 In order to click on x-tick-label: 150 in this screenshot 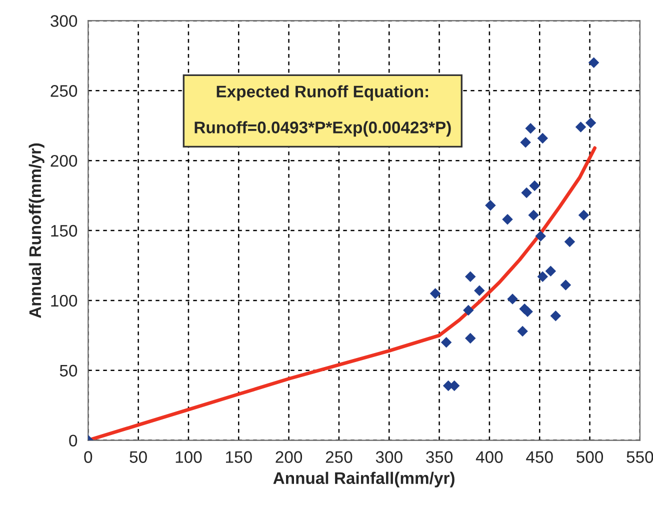, I will do `click(239, 457)`.